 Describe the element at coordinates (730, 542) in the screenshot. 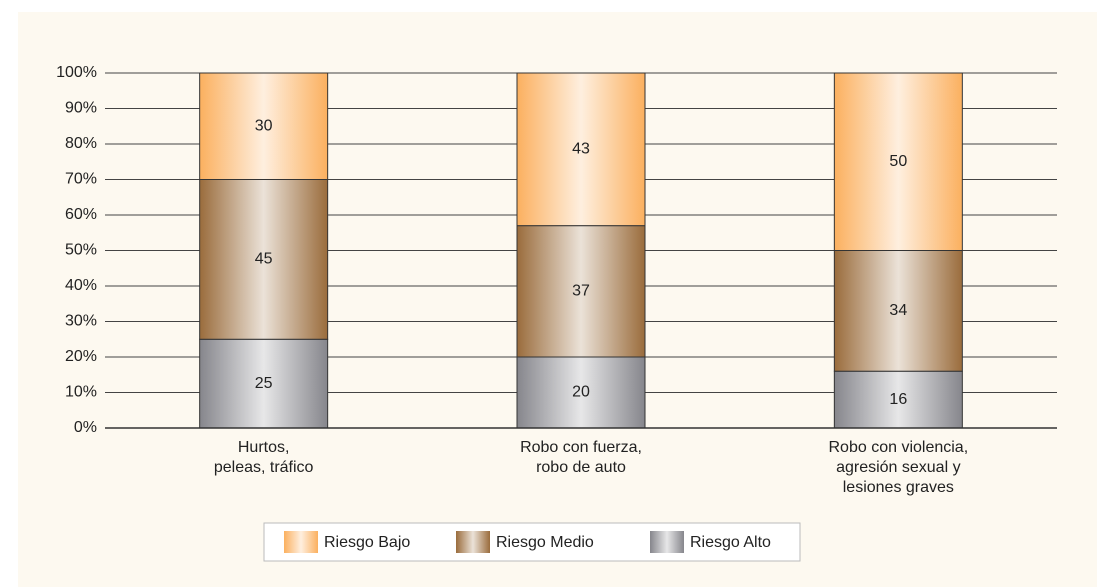

I see `legend-label: Riesgo Alto` at that location.